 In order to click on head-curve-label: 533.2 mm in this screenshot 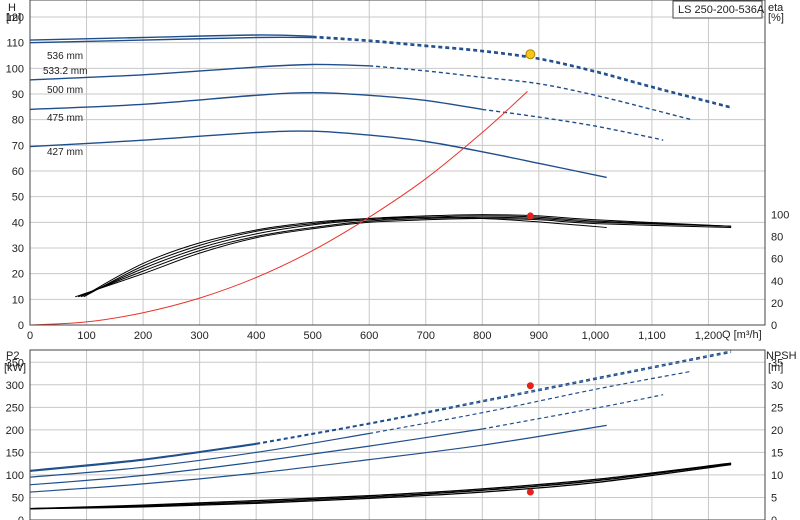, I will do `click(65, 71)`.